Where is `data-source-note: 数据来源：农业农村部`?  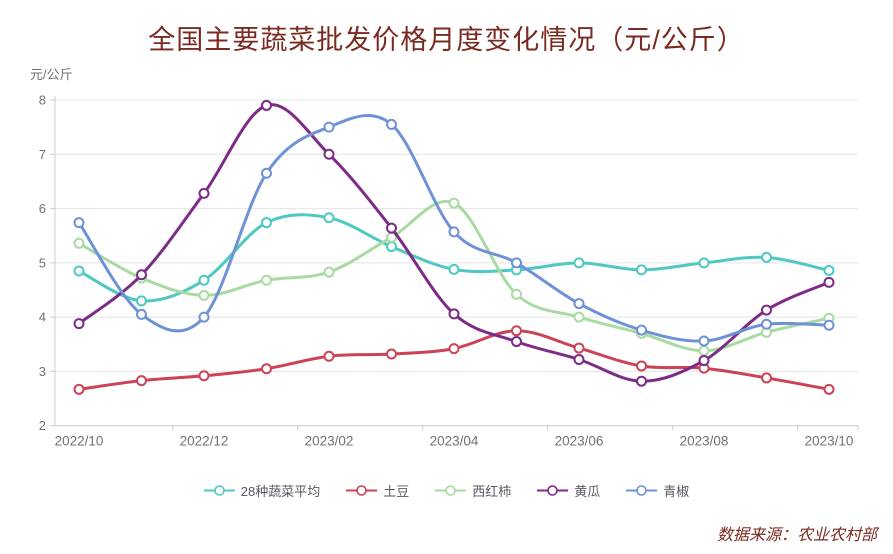
data-source-note: 数据来源：农业农村部 is located at coordinates (796, 535).